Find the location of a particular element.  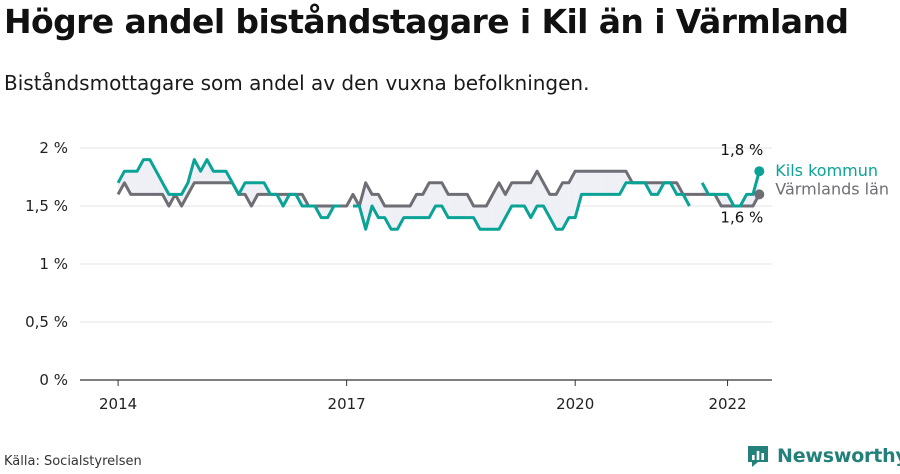

series-lines is located at coordinates (438, 194).